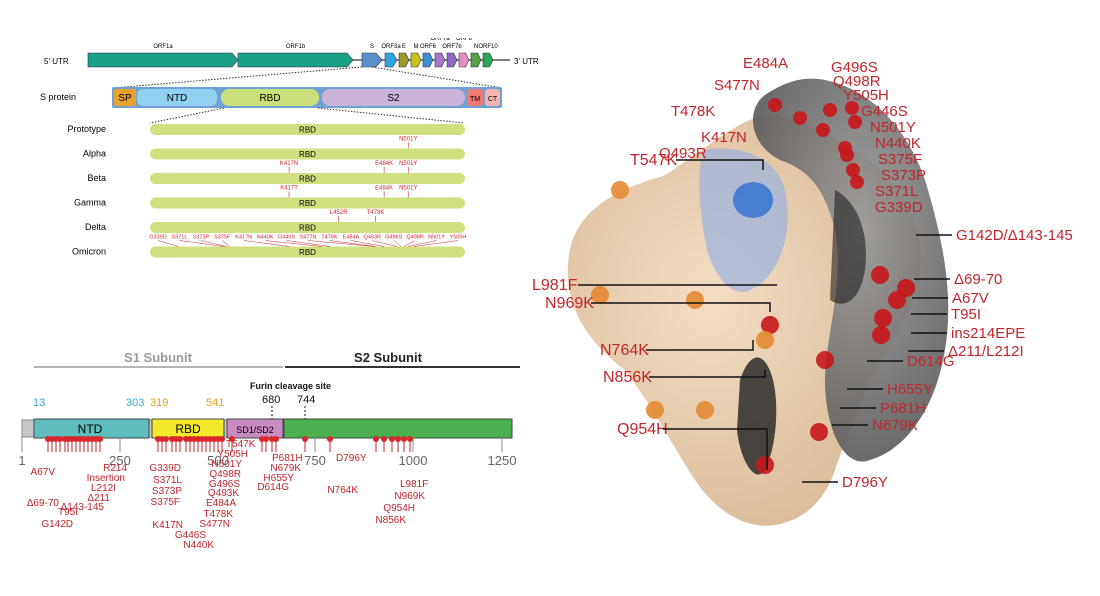 This screenshot has height=596, width=1100. What do you see at coordinates (391, 115) in the screenshot?
I see `zoom-line-rbd-right` at bounding box center [391, 115].